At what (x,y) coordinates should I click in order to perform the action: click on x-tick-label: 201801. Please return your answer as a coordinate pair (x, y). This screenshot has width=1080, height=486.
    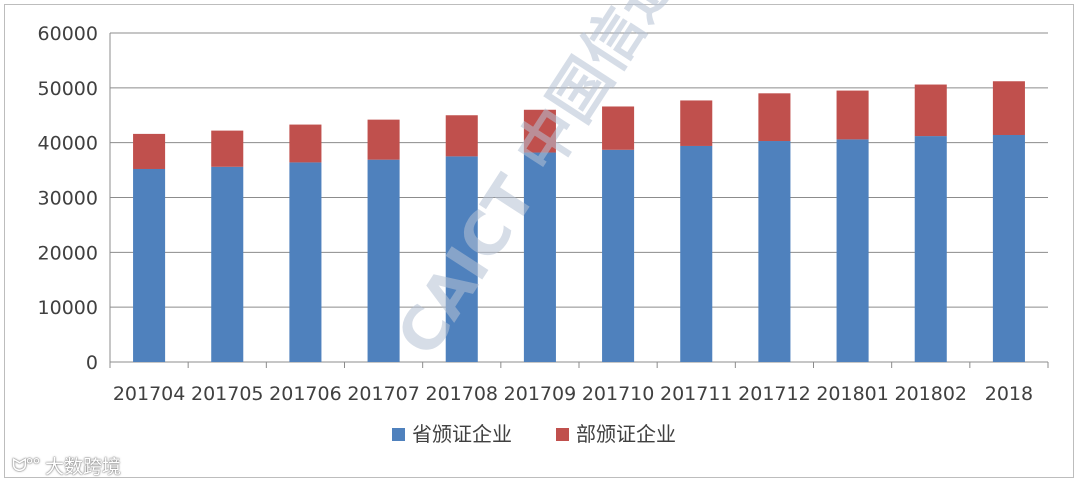
    Looking at the image, I should click on (852, 394).